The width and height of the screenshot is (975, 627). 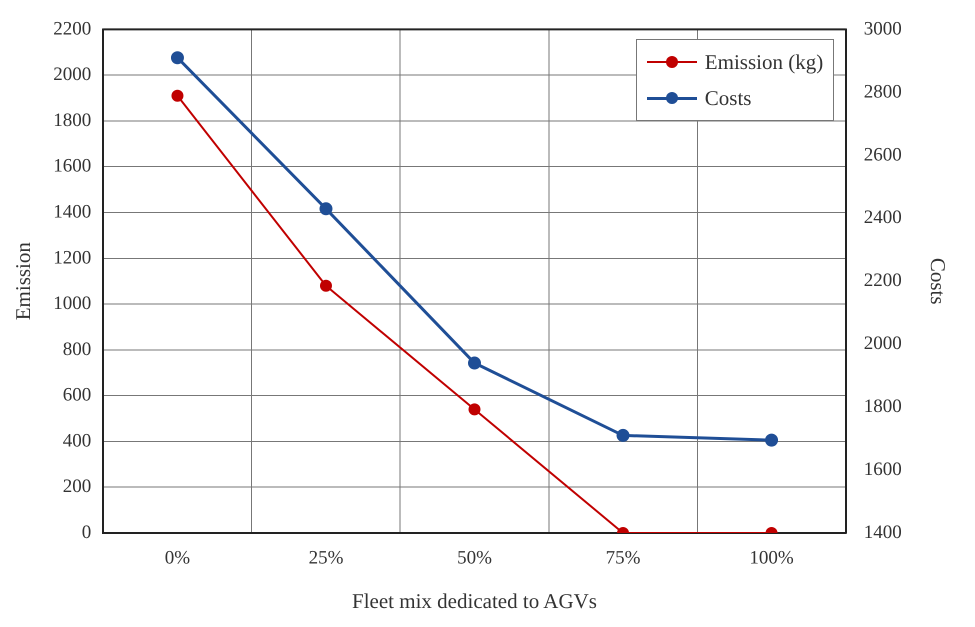 I want to click on x-axis-title: Fleet mix dedicated to AGVs, so click(x=474, y=600).